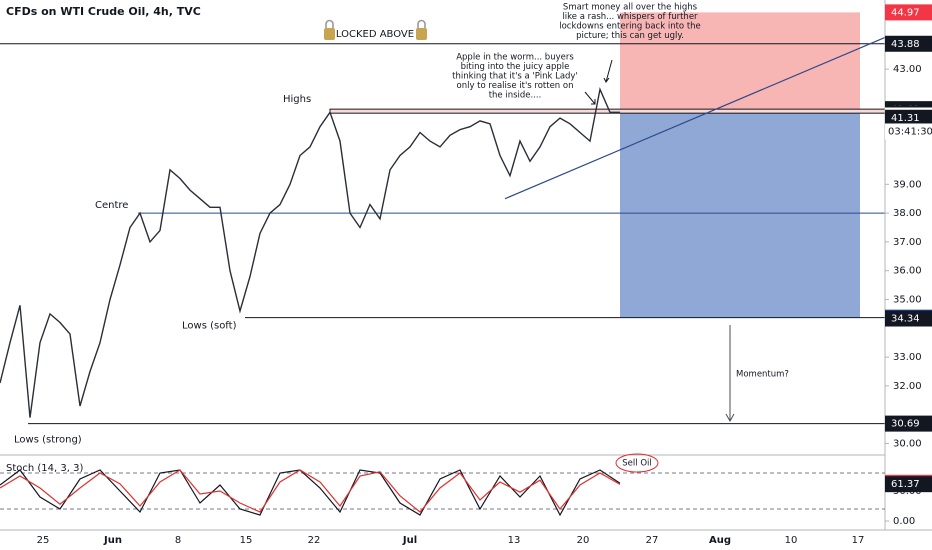 Image resolution: width=932 pixels, height=550 pixels. I want to click on x-tick-label: 25, so click(43, 540).